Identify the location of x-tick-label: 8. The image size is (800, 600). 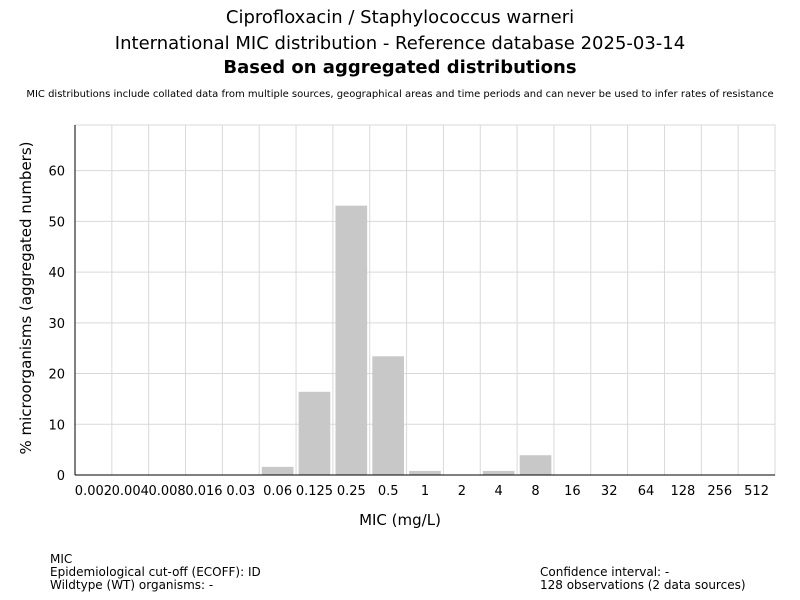
(535, 491).